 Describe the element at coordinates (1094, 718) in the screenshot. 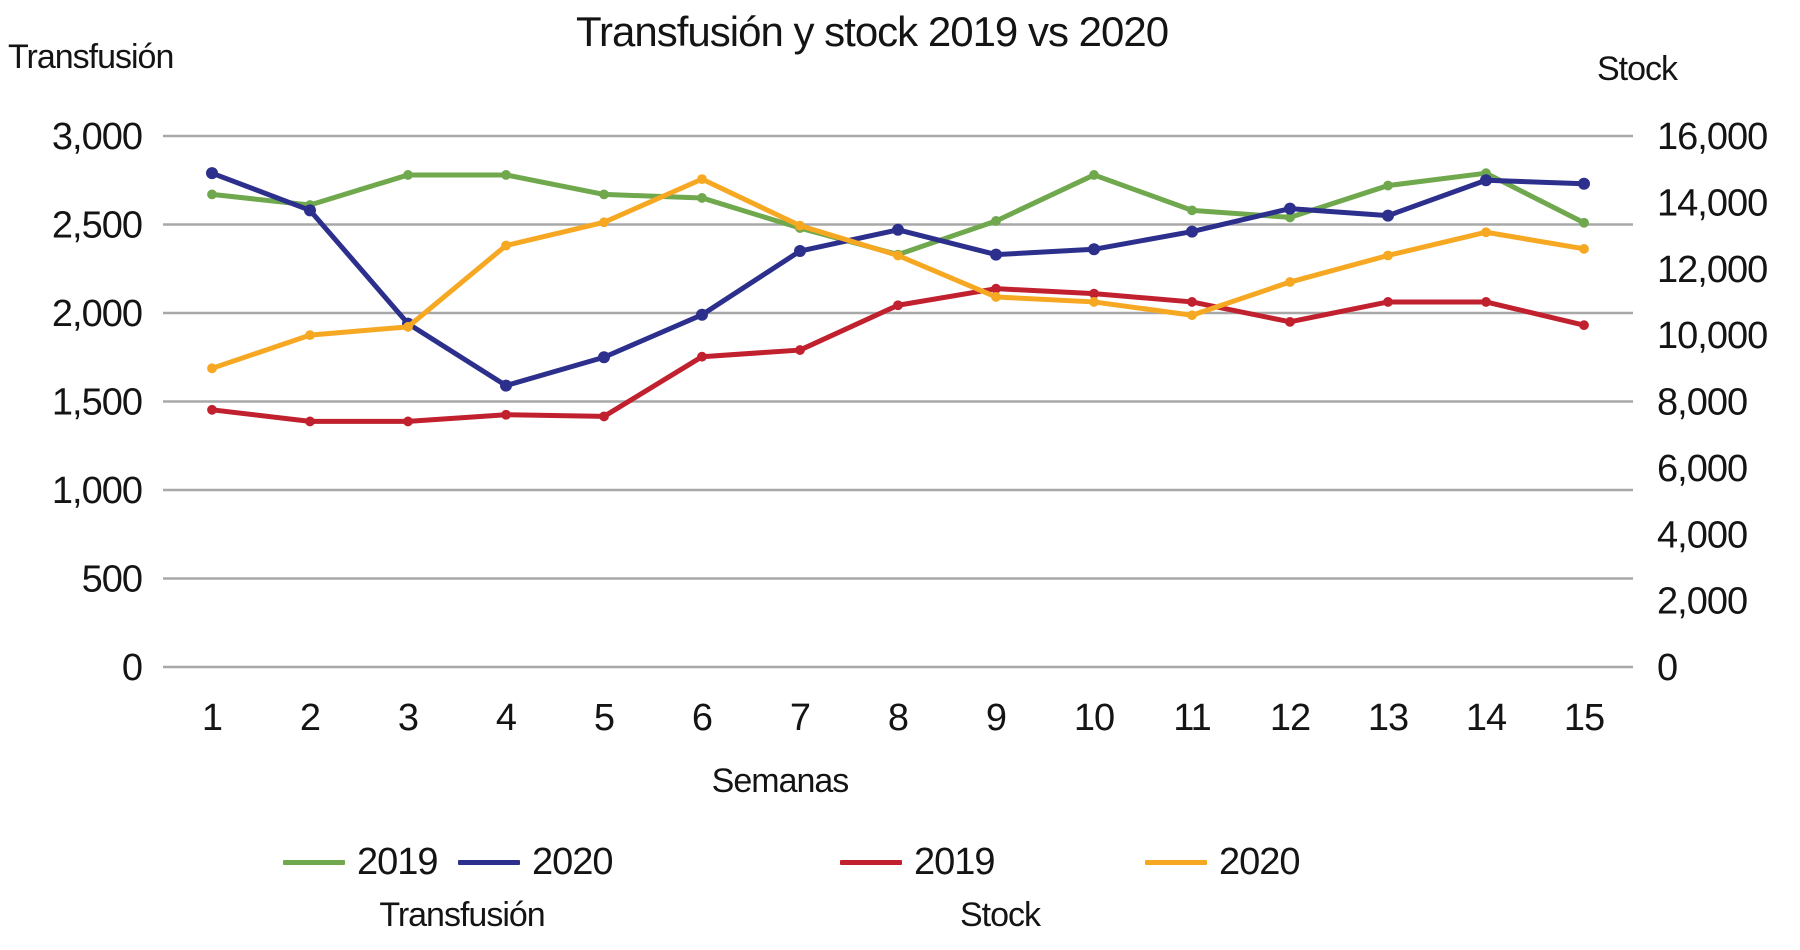

I see `x-axis-tick-label: 10` at that location.